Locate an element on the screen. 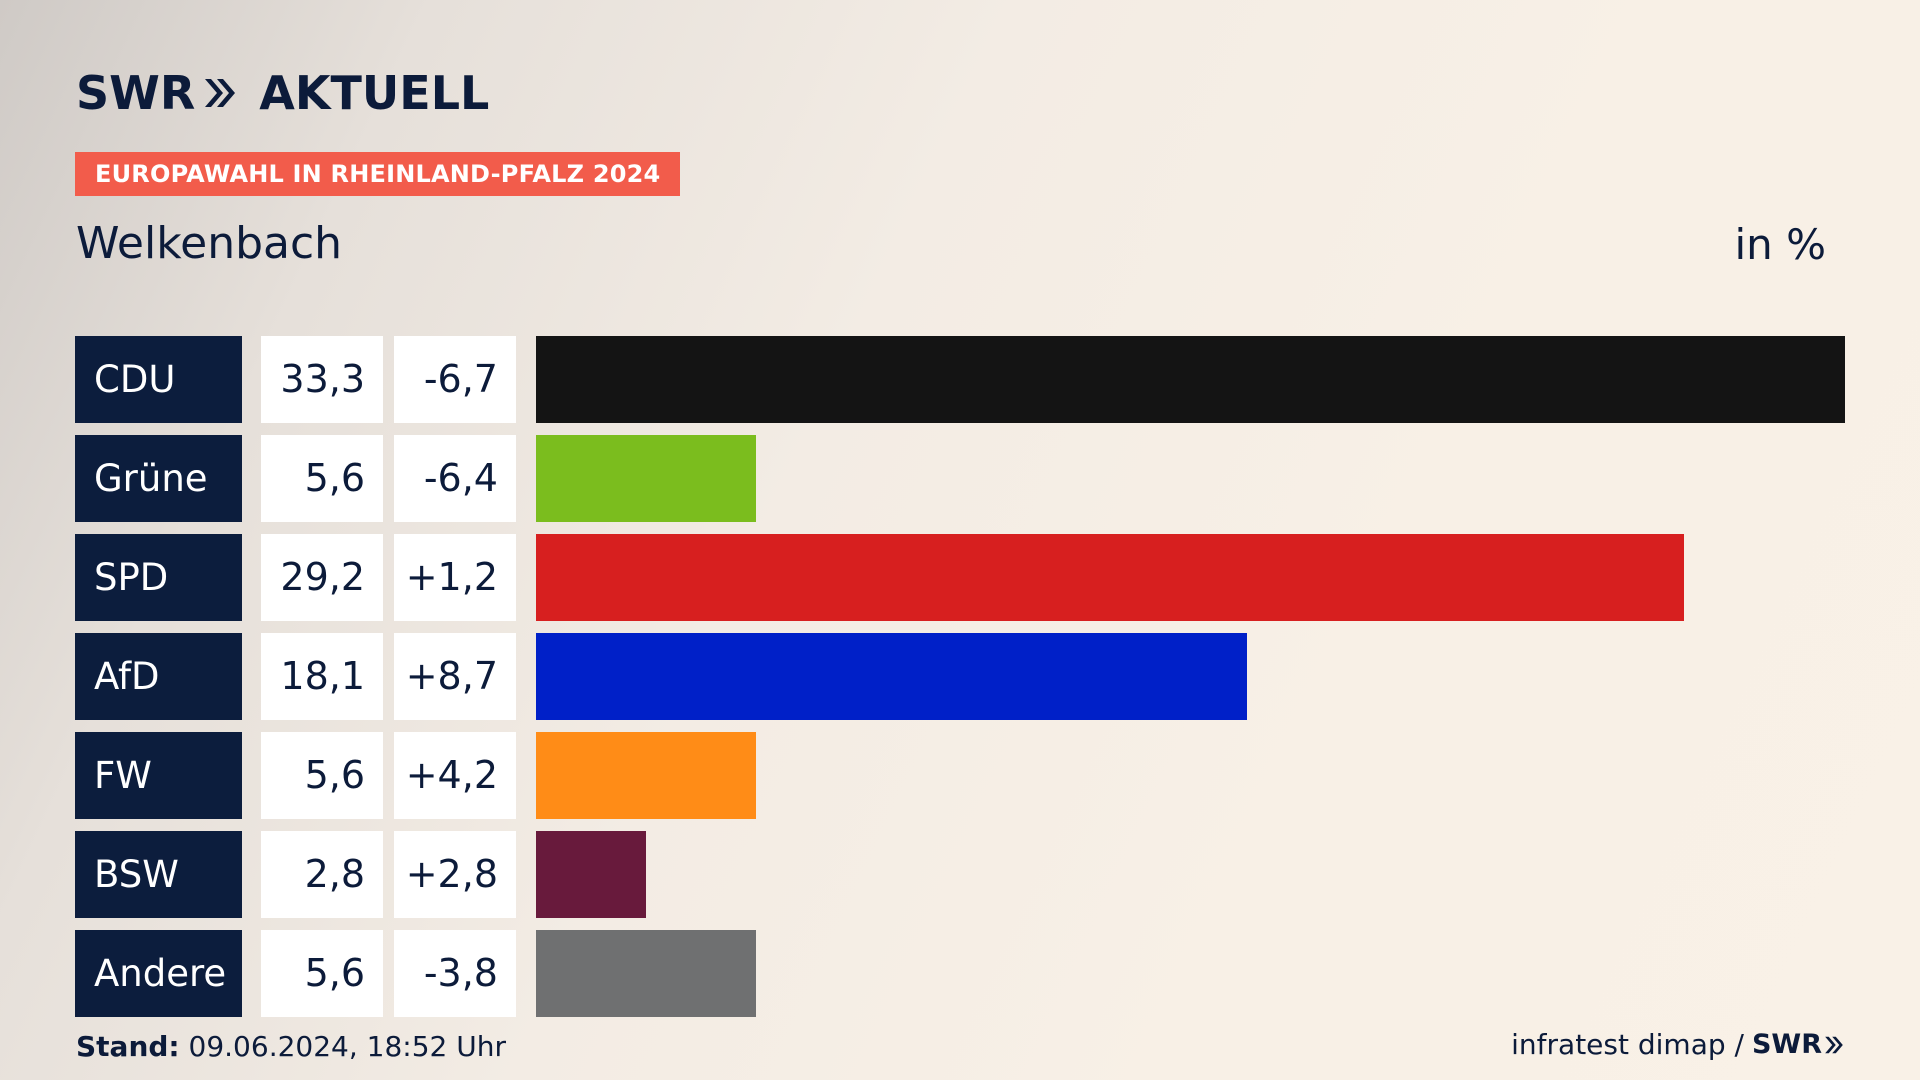  party-label: SPD is located at coordinates (158, 577).